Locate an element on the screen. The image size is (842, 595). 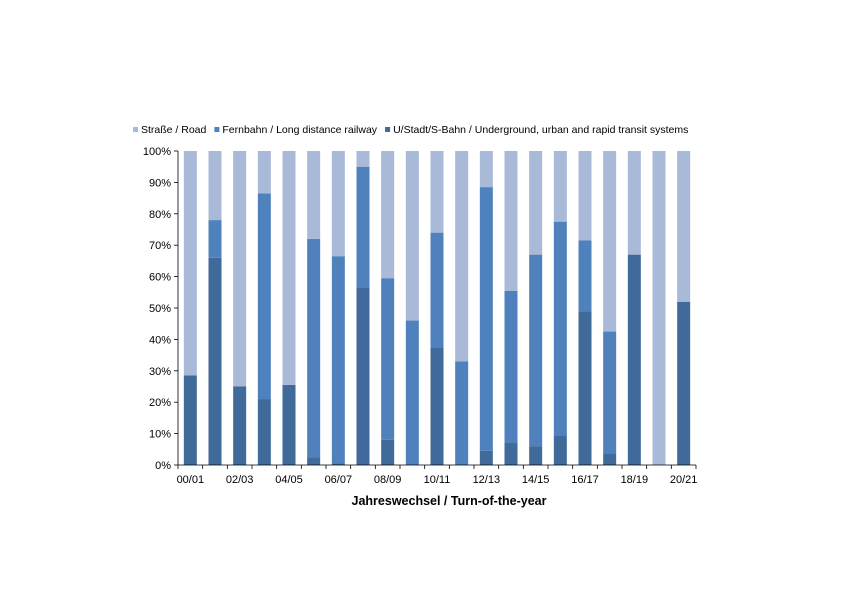
y-tick-label: 90% is located at coordinates (160, 183).